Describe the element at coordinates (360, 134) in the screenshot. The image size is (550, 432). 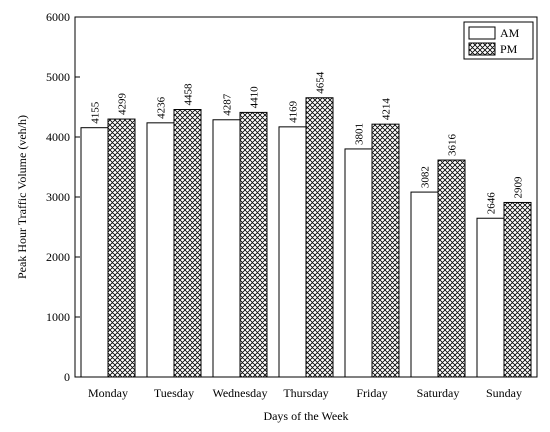
I see `data-label-am-friday: 3801` at that location.